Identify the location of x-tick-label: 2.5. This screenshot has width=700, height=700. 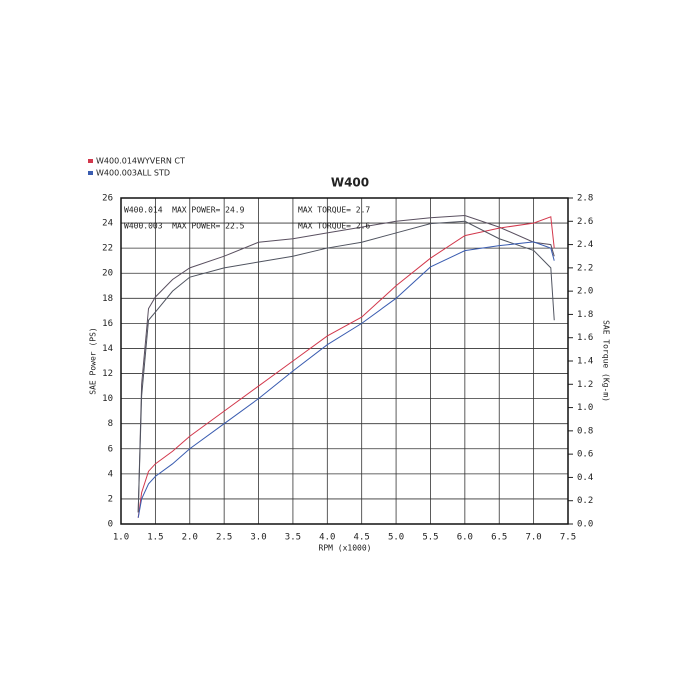
(224, 538).